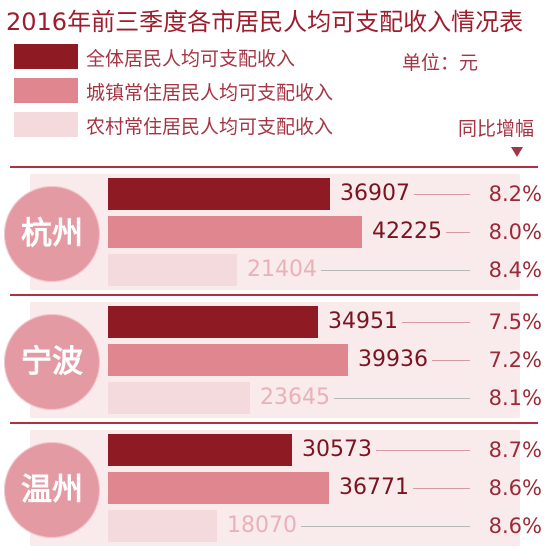 The image size is (548, 548). I want to click on city-badge: 温州, so click(52, 490).